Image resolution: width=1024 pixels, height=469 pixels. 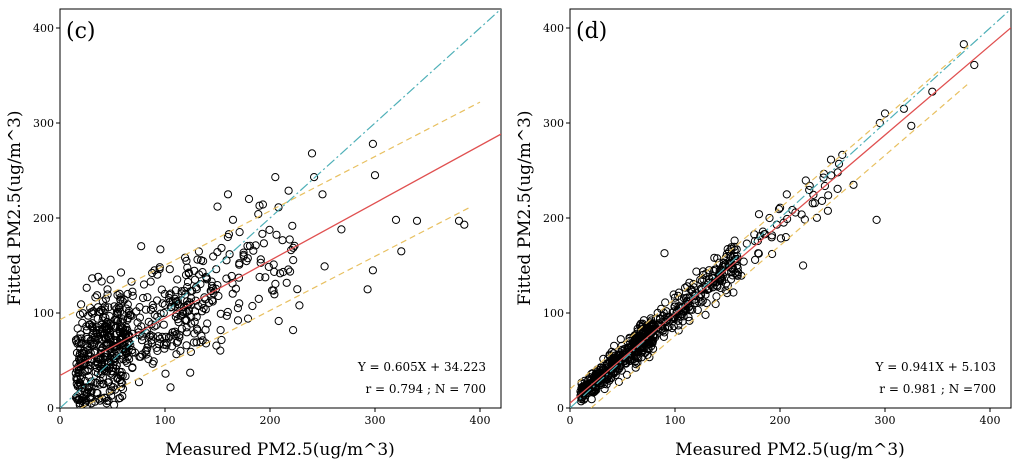 What do you see at coordinates (81, 31) in the screenshot?
I see `panel-letter: (c)` at bounding box center [81, 31].